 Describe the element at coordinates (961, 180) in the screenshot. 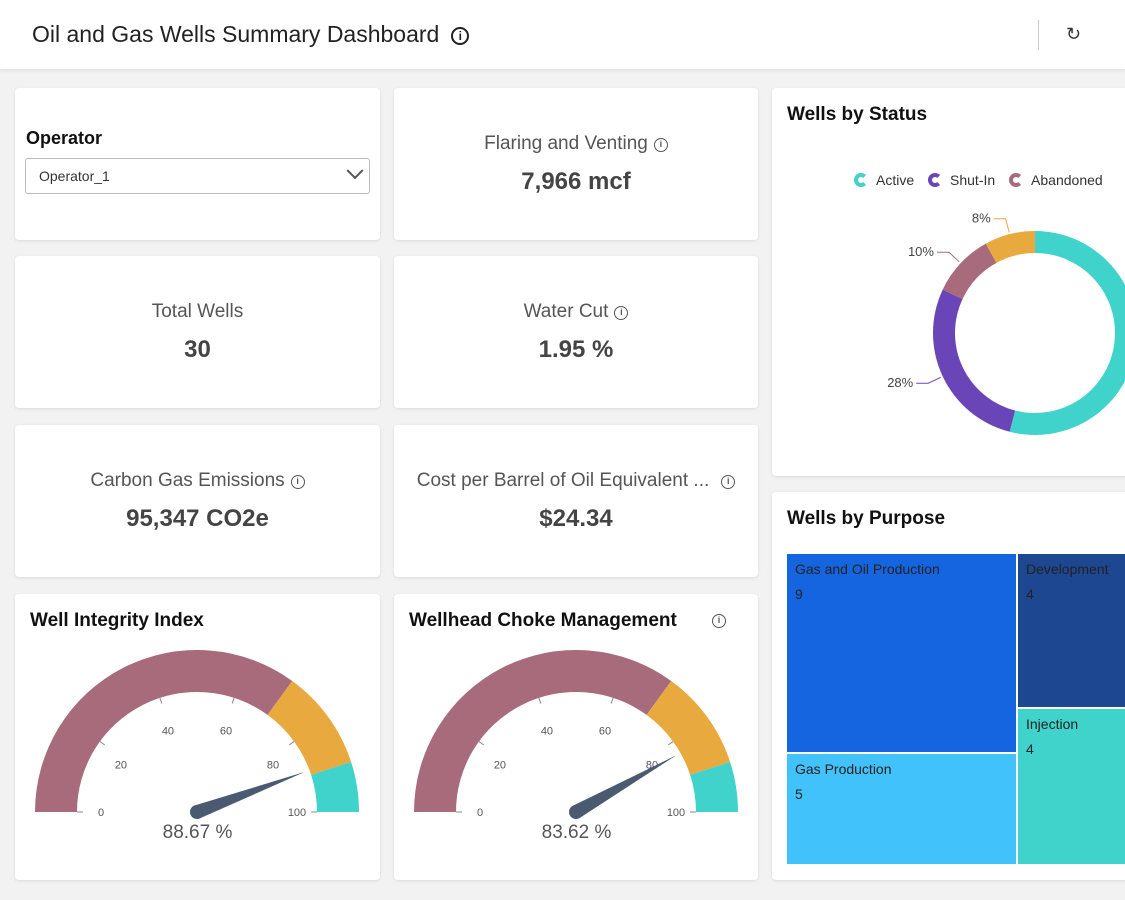

I see `legend-item-shut-in: Shut-In` at that location.